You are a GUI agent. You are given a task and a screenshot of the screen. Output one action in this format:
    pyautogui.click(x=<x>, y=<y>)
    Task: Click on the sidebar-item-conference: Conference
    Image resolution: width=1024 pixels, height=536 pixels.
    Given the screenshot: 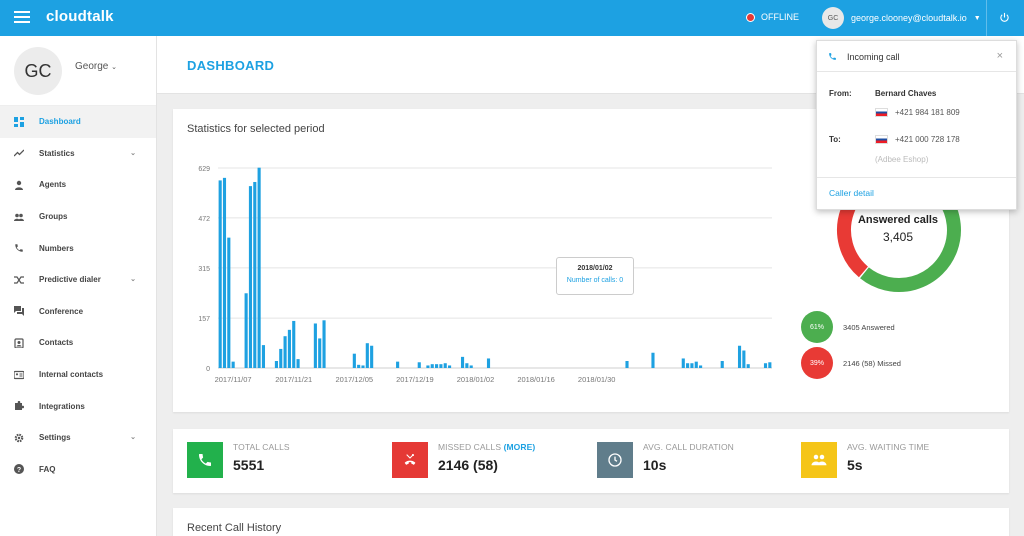 What is the action you would take?
    pyautogui.click(x=78, y=312)
    